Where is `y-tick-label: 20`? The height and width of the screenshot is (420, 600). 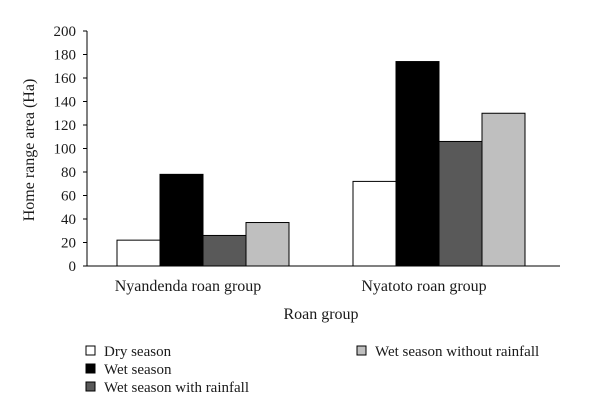 y-tick-label: 20 is located at coordinates (68, 244).